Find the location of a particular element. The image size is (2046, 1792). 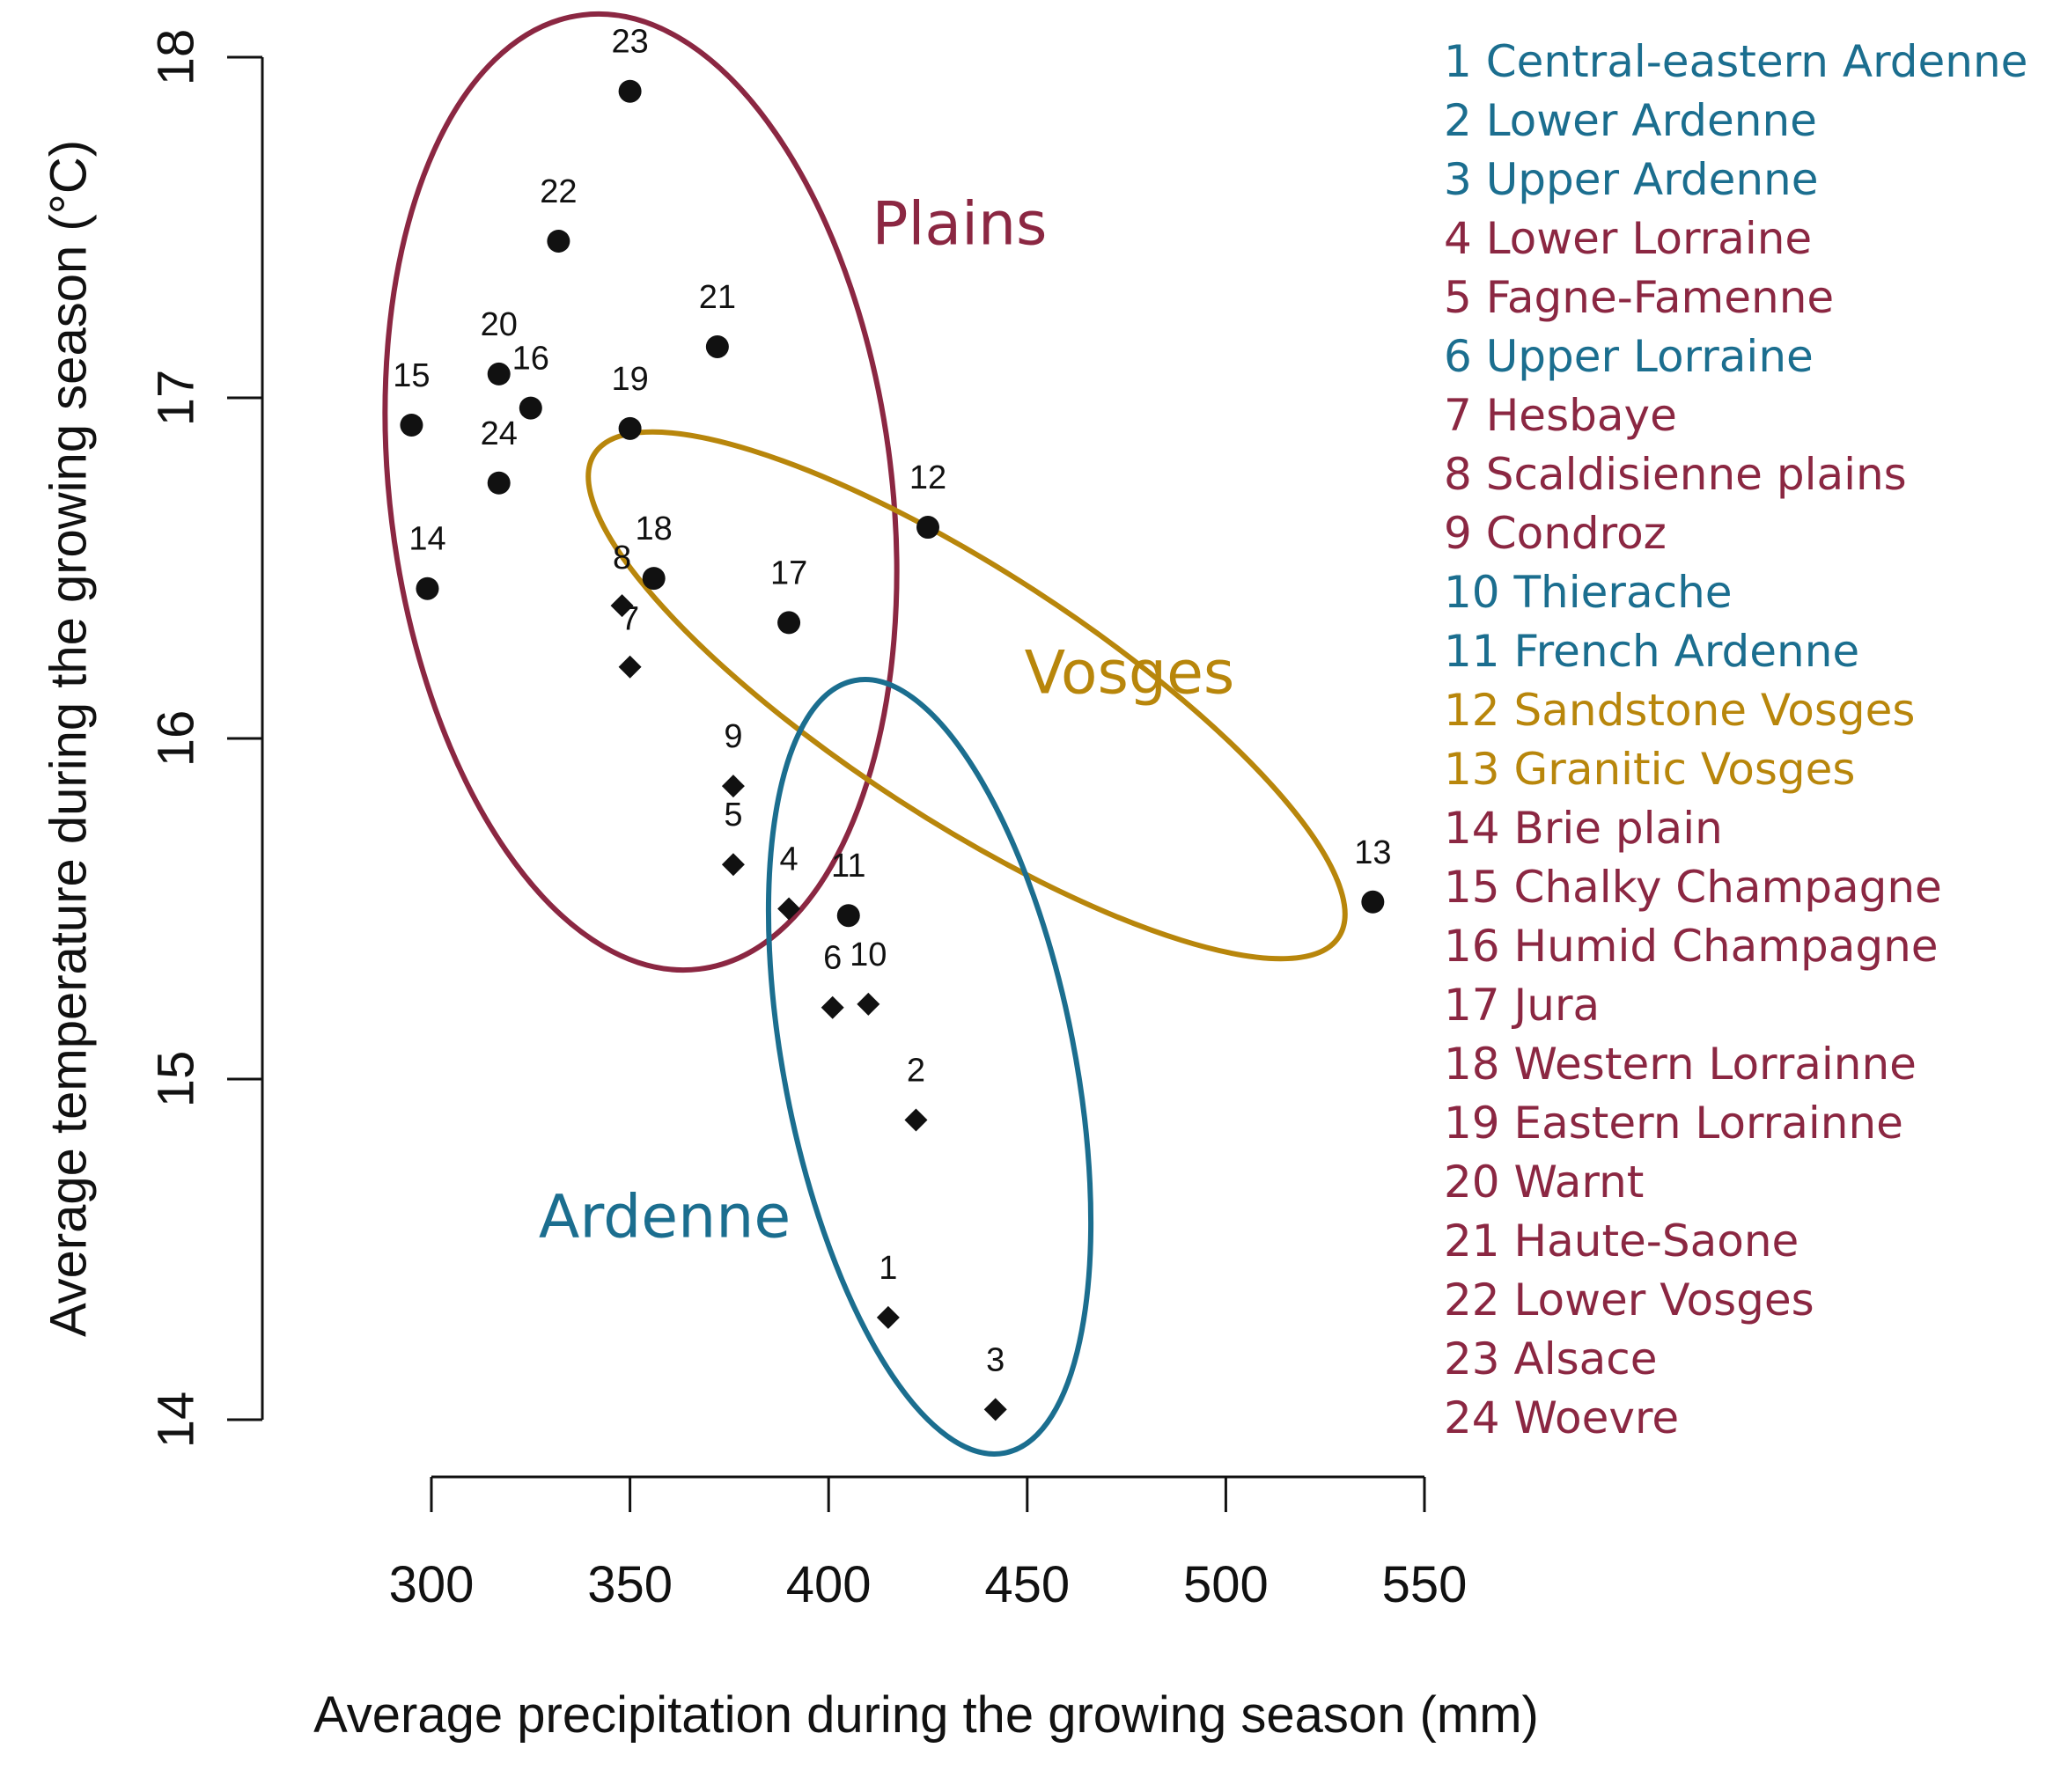

legend-item: 10 Thierache is located at coordinates (1588, 592).